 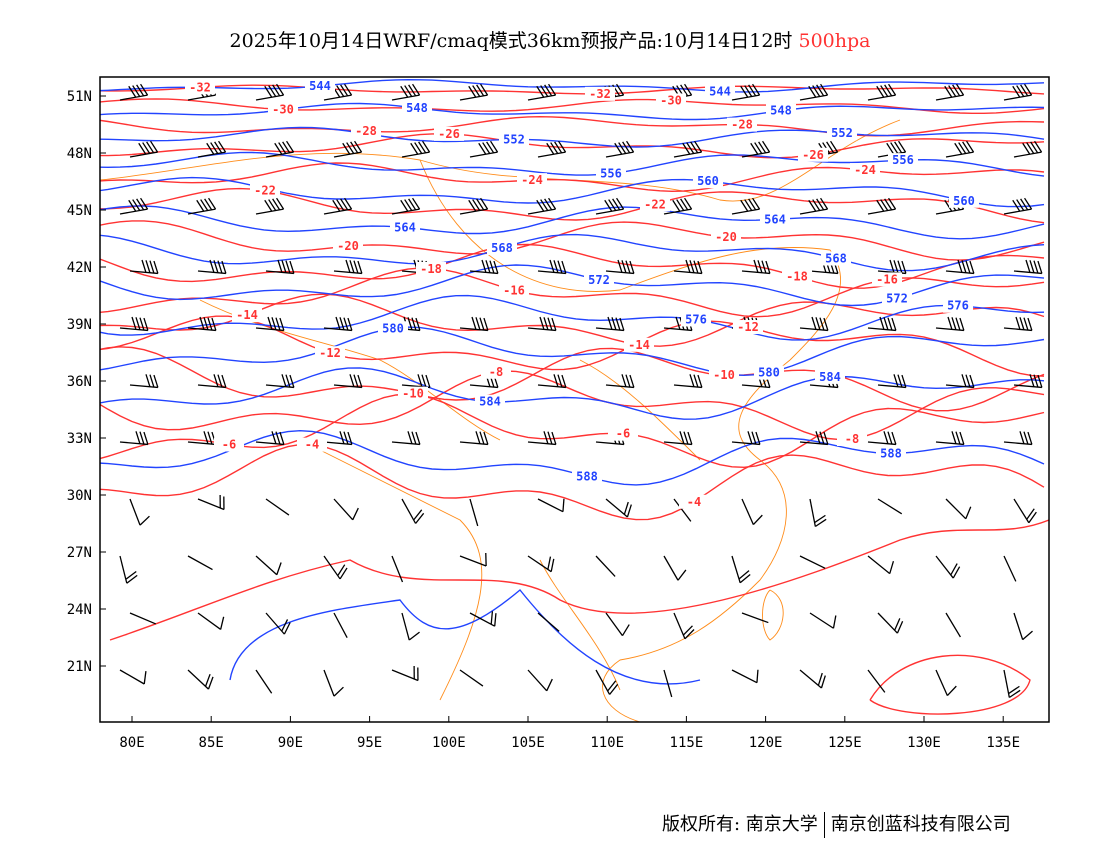 What do you see at coordinates (79, 268) in the screenshot?
I see `lat-label: 42N` at bounding box center [79, 268].